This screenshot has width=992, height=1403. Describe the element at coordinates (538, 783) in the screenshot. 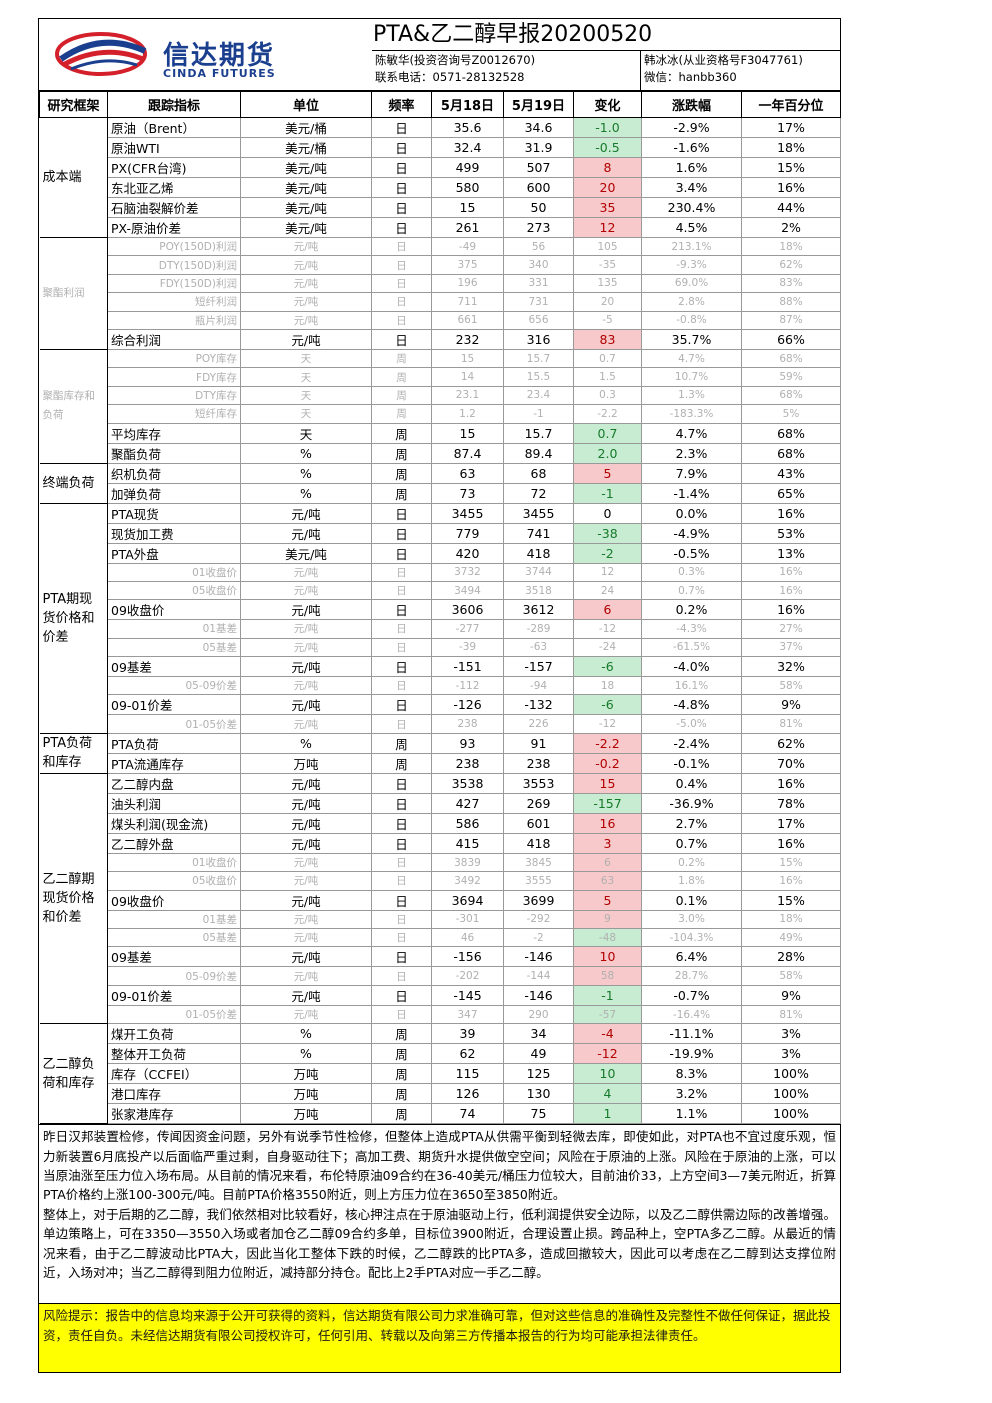

I see `value-date2: 3553` at that location.